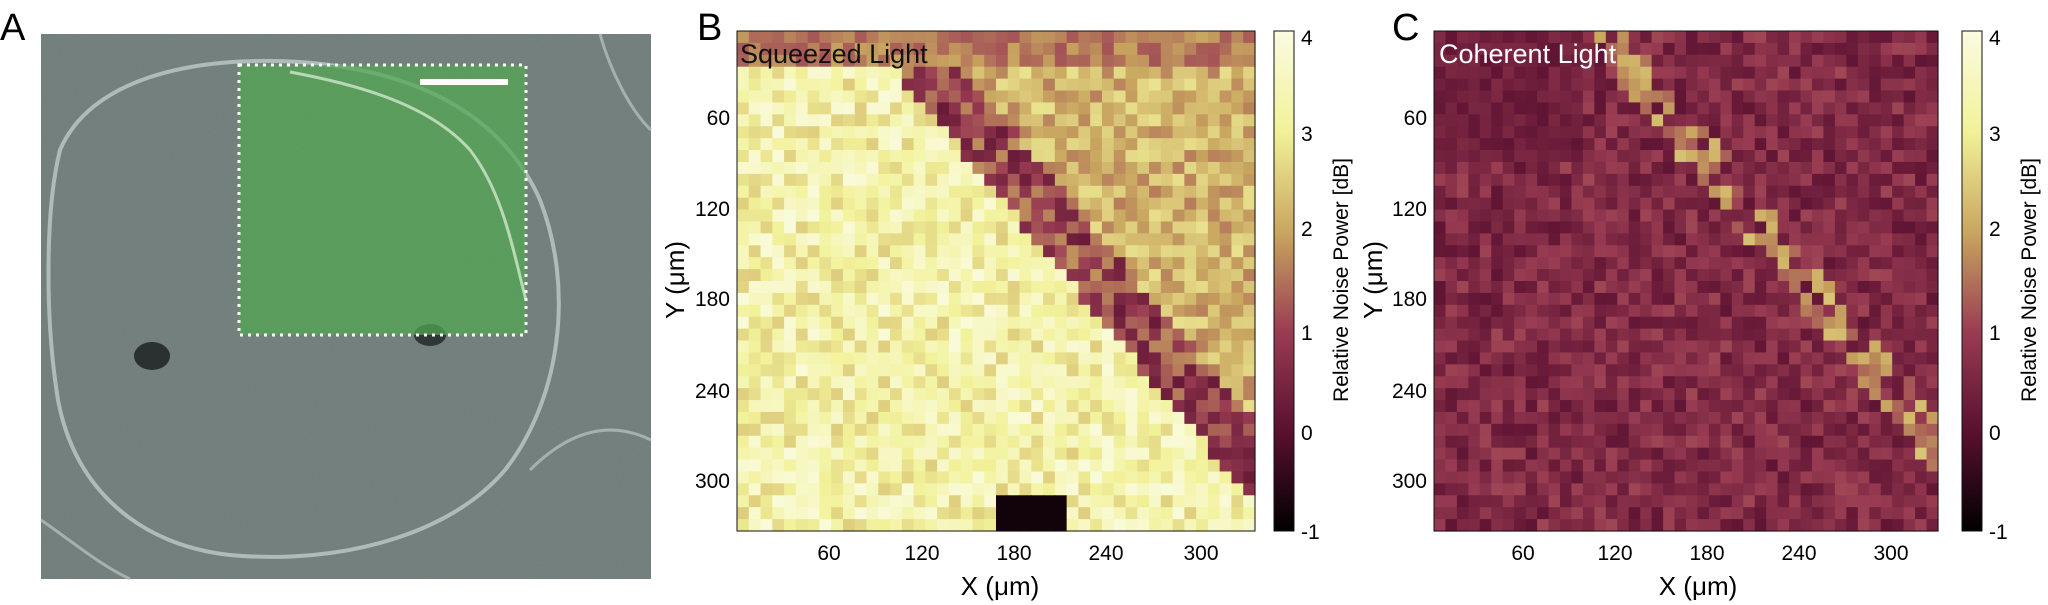 This screenshot has height=605, width=2048. Describe the element at coordinates (1341, 280) in the screenshot. I see `colorbar-b-label: Relative Noise Power [dB]` at that location.